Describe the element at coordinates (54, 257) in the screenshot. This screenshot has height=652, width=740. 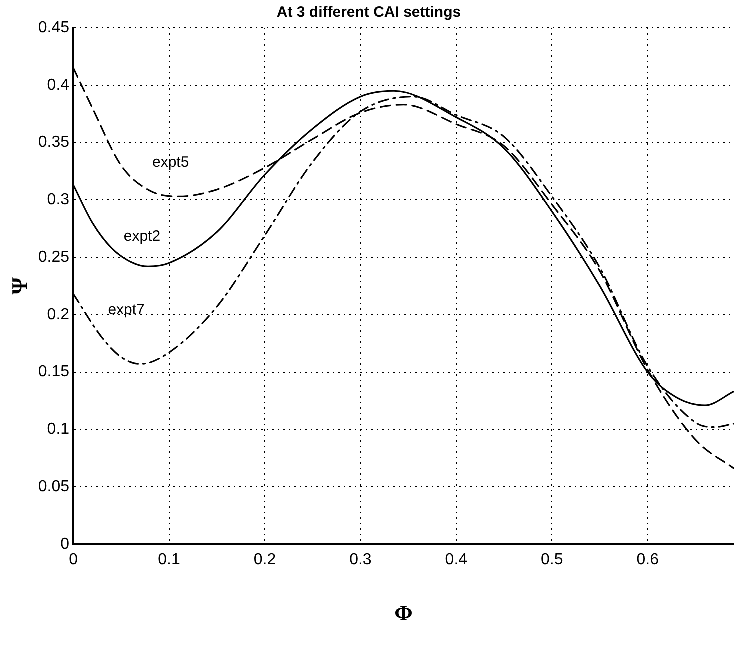
I see `y-tick-label: 0.25` at that location.